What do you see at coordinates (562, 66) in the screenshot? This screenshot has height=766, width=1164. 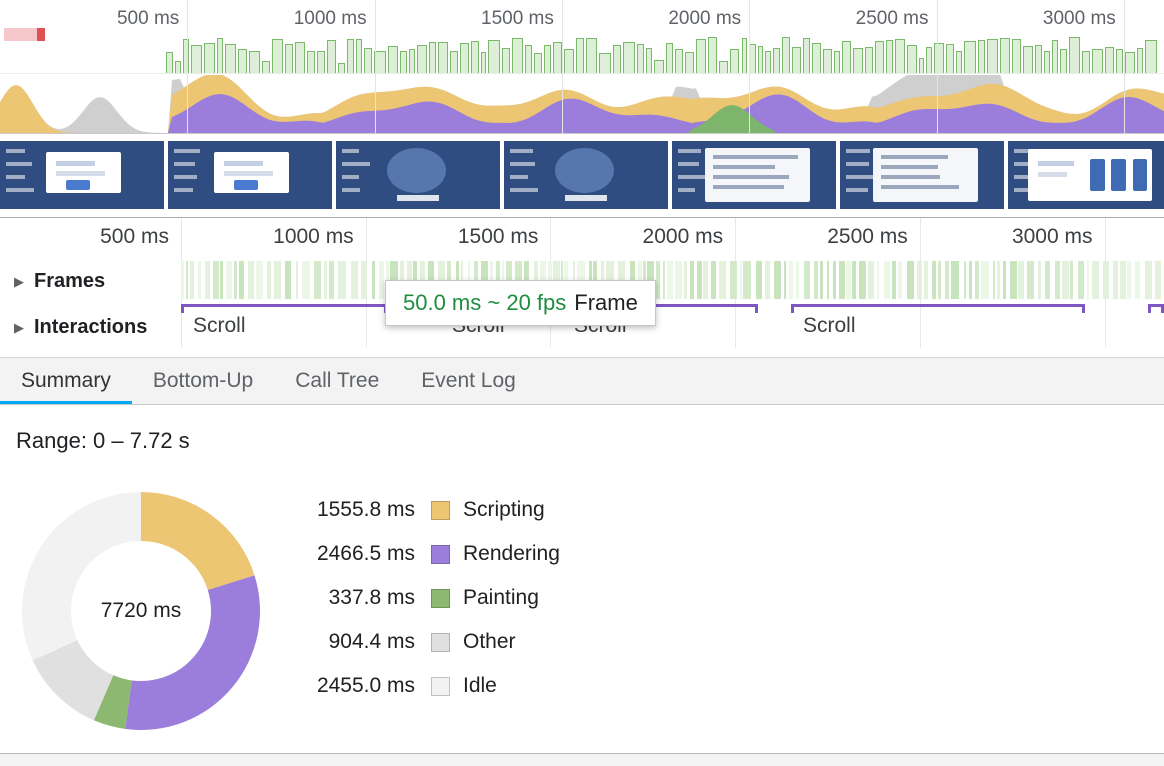 I see `overview-gridline` at bounding box center [562, 66].